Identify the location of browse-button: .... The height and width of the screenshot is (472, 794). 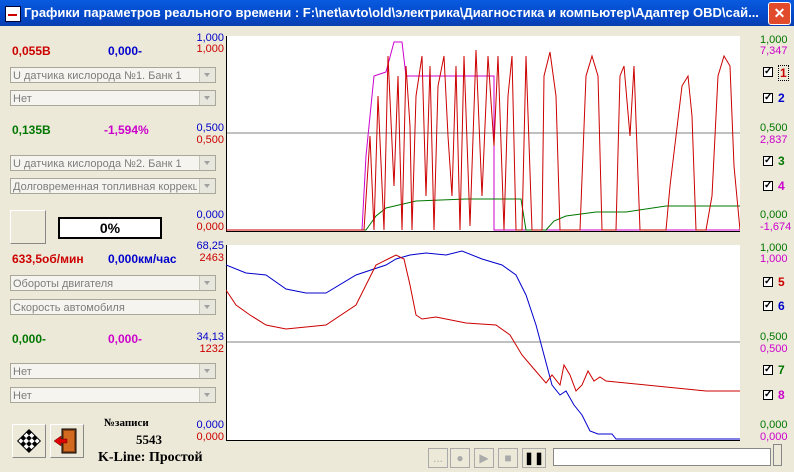
(438, 458).